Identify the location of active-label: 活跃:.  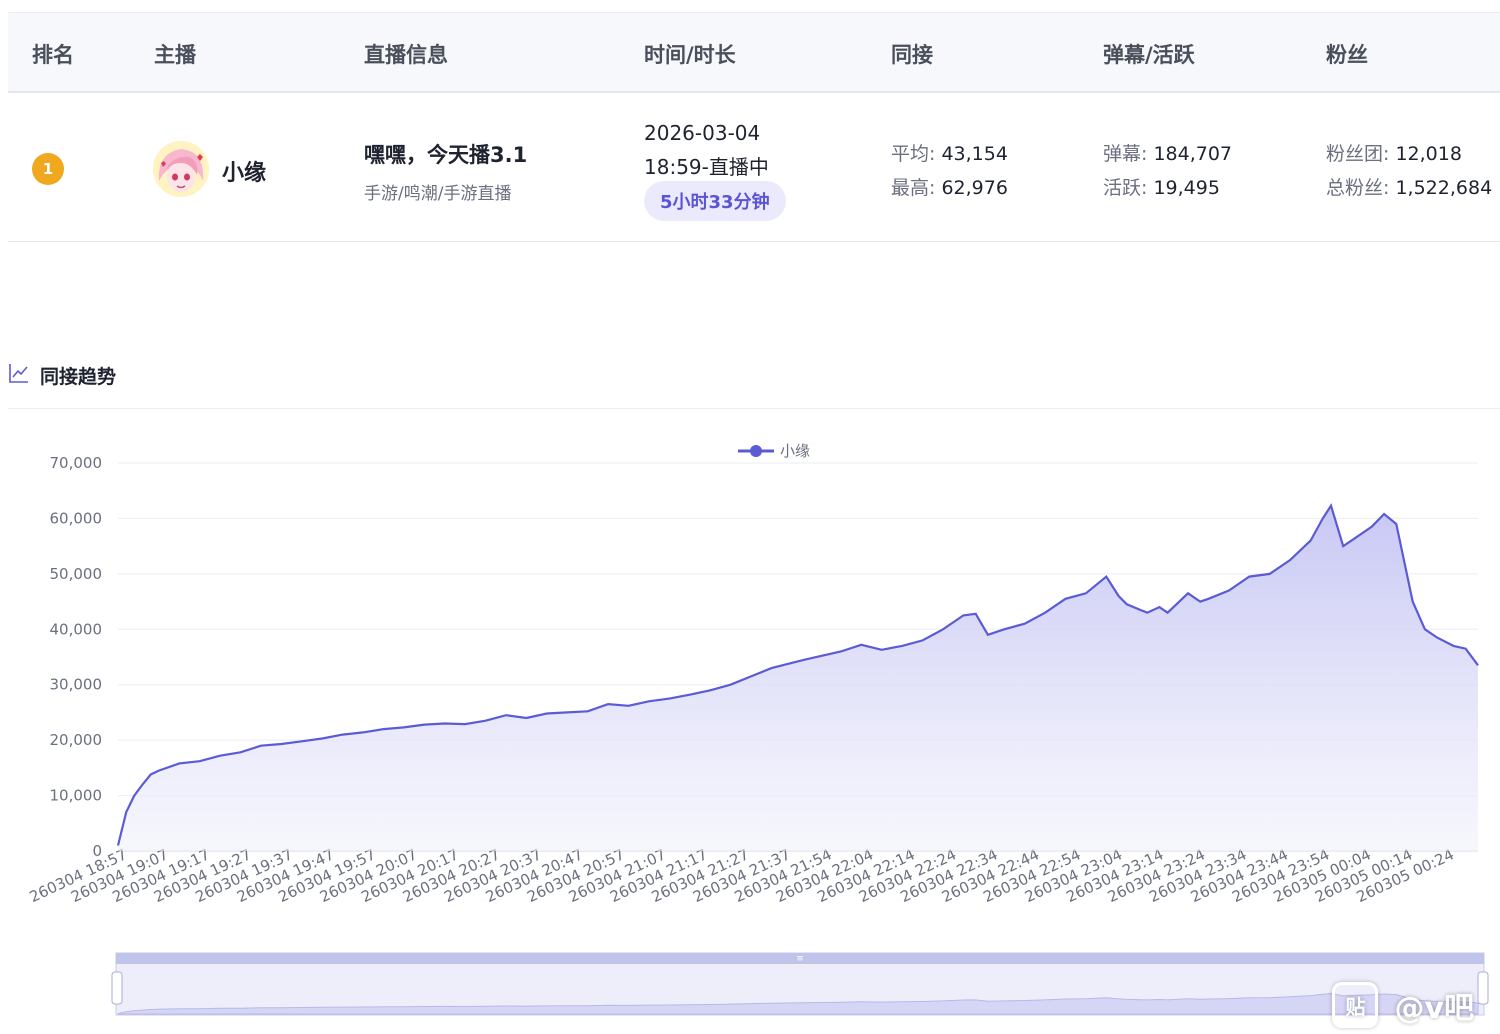
(1125, 188).